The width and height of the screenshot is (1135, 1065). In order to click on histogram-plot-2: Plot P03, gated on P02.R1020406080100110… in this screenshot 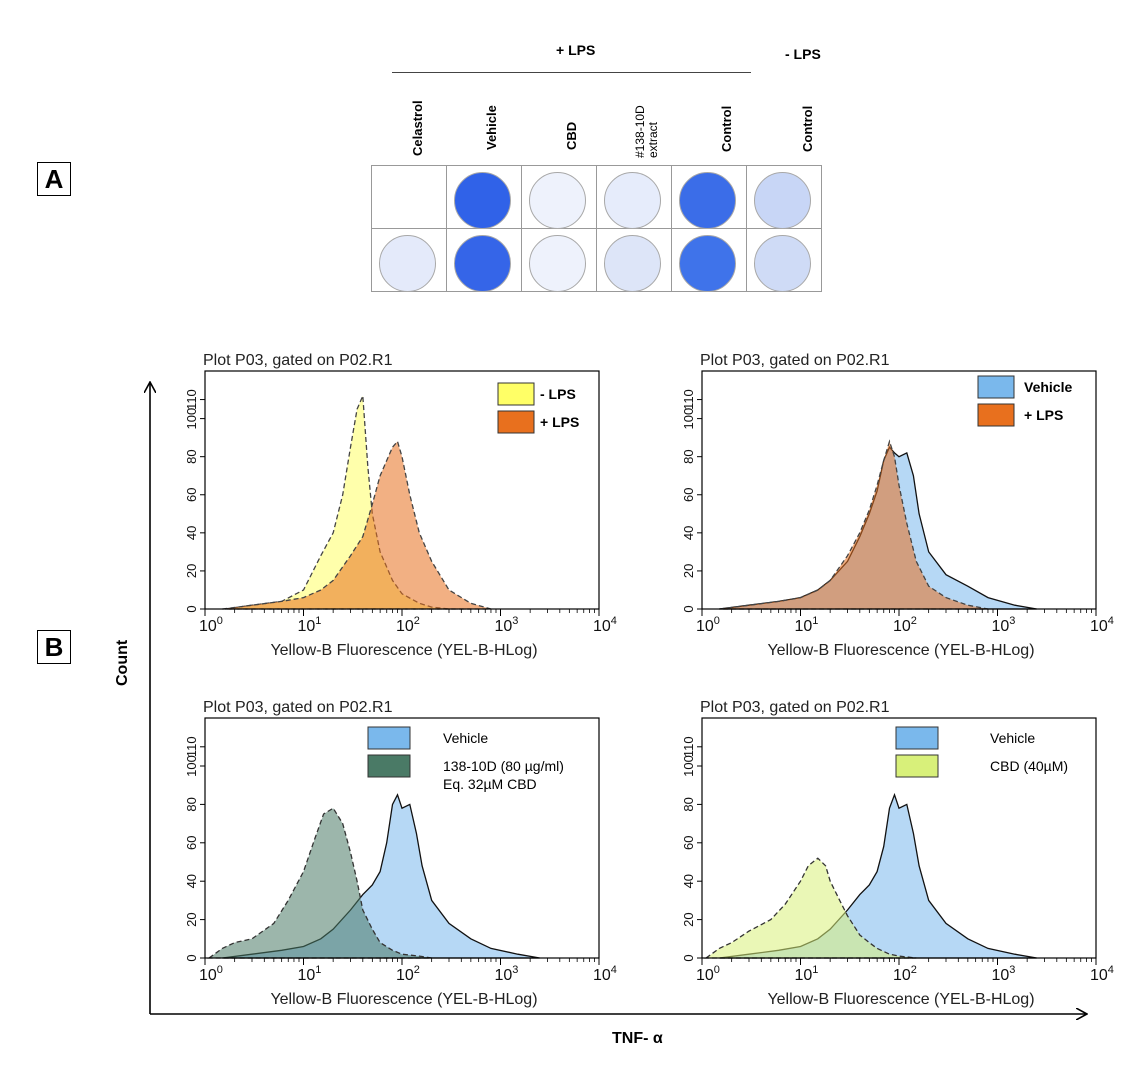, I will do `click(897, 505)`.